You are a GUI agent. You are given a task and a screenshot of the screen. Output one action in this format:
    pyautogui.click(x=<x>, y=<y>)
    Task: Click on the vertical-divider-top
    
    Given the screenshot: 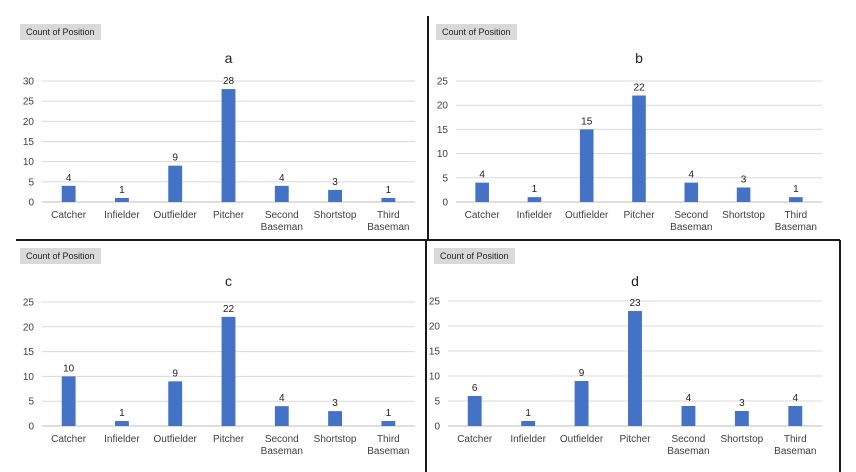 What is the action you would take?
    pyautogui.click(x=428, y=128)
    